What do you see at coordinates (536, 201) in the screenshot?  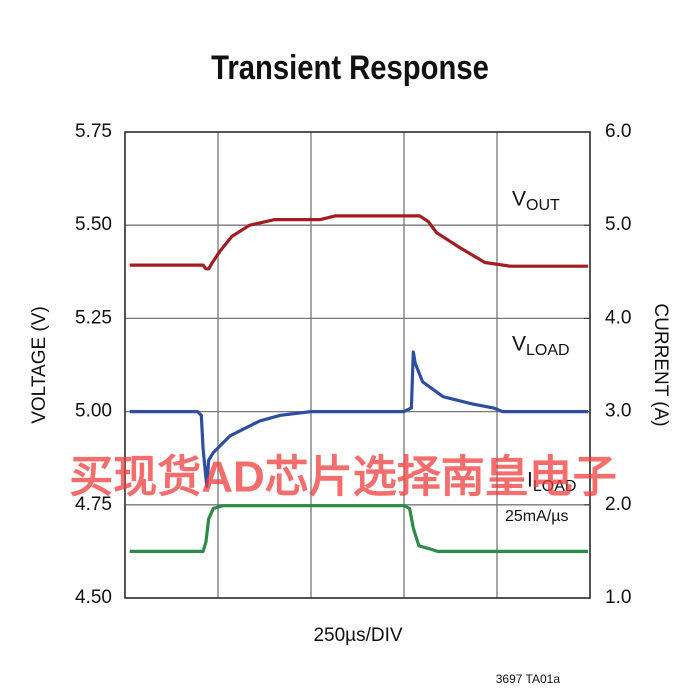 I see `series-label: VOUT` at bounding box center [536, 201].